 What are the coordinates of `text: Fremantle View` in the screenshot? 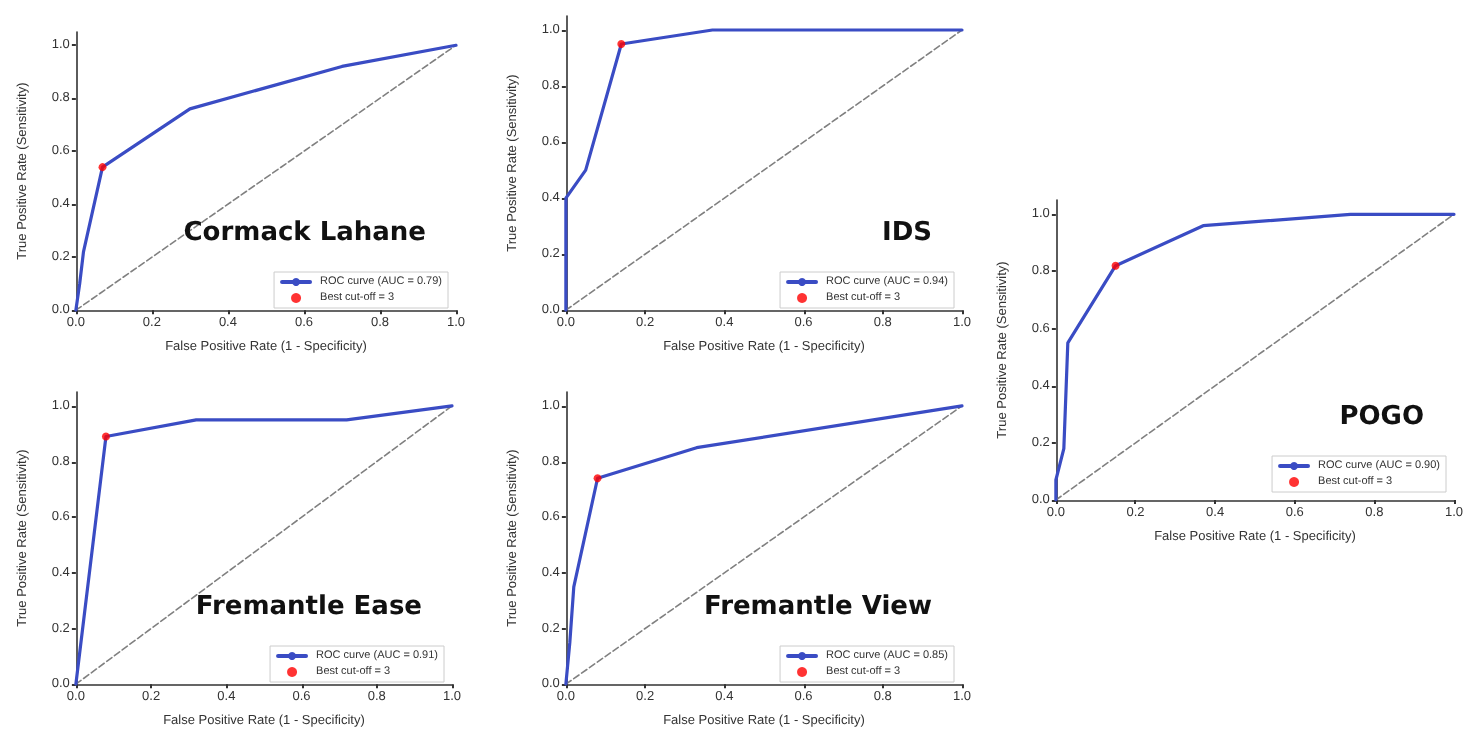 It's located at (818, 607).